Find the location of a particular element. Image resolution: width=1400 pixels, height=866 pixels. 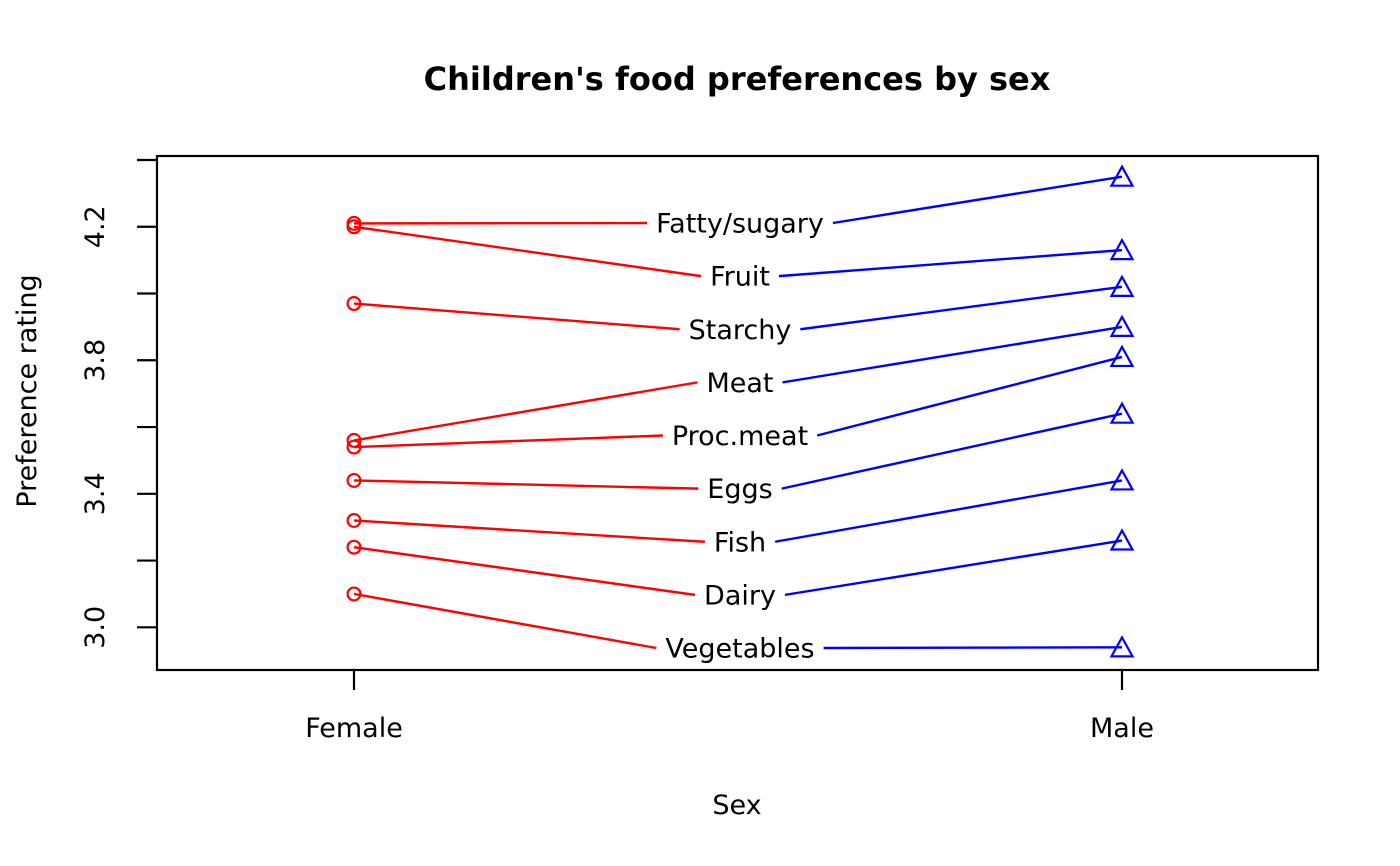

female-point-eggs is located at coordinates (354, 480).